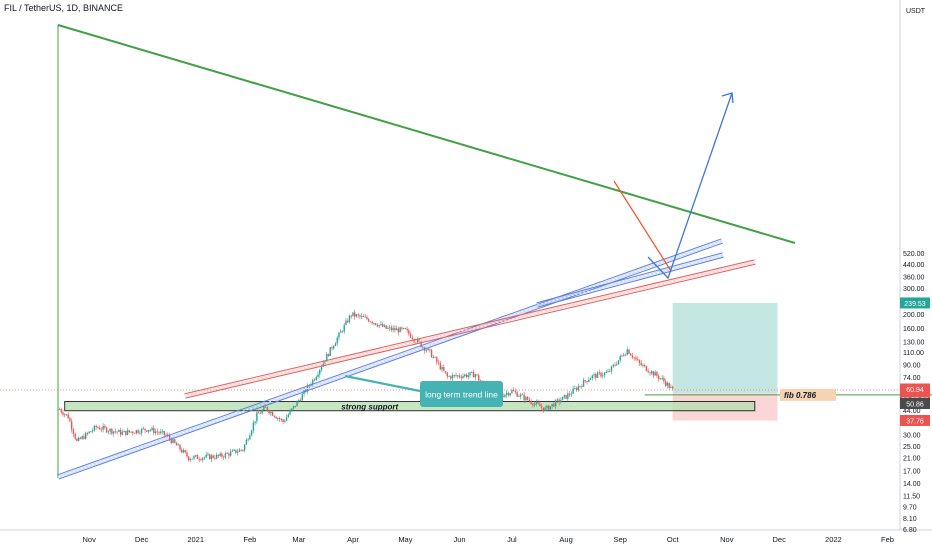 The height and width of the screenshot is (555, 932). I want to click on price-tick-label: 360.00, so click(914, 278).